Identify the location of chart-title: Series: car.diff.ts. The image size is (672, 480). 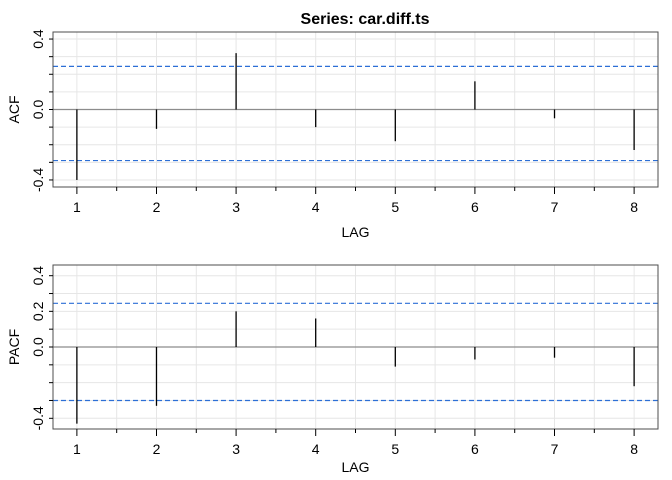
(365, 19).